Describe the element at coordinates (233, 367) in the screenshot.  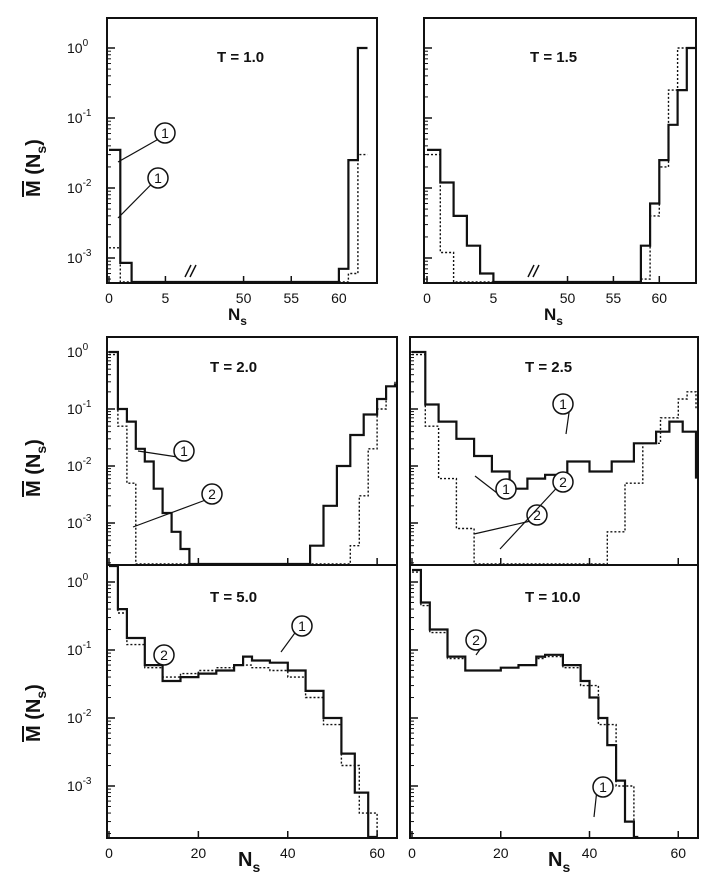
I see `panel-title: T = 2.0` at that location.